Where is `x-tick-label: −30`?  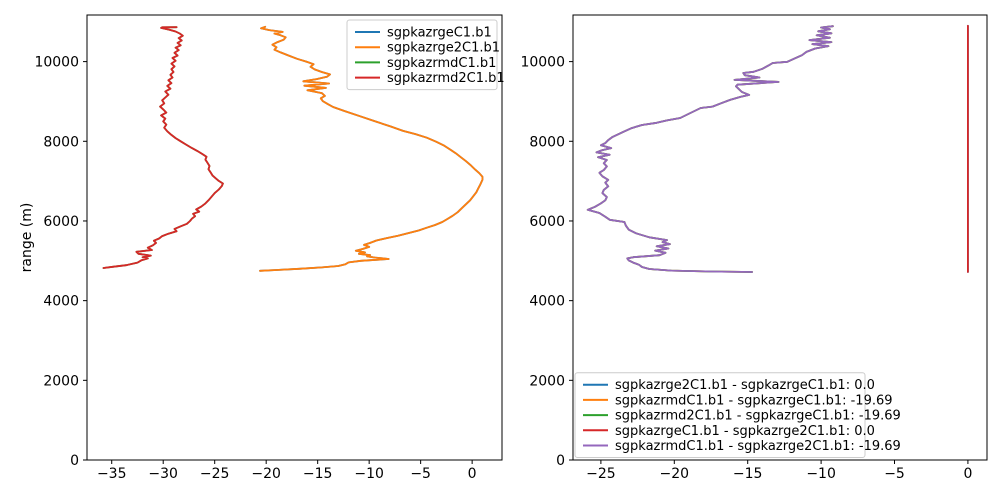
x-tick-label: −30 is located at coordinates (163, 474).